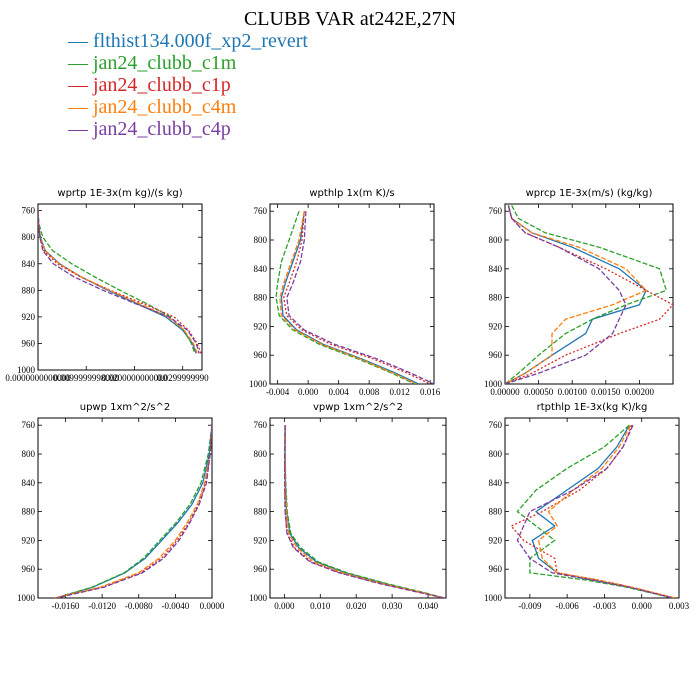 This screenshot has width=700, height=700. What do you see at coordinates (679, 606) in the screenshot?
I see `x-tick-label: 0.003` at bounding box center [679, 606].